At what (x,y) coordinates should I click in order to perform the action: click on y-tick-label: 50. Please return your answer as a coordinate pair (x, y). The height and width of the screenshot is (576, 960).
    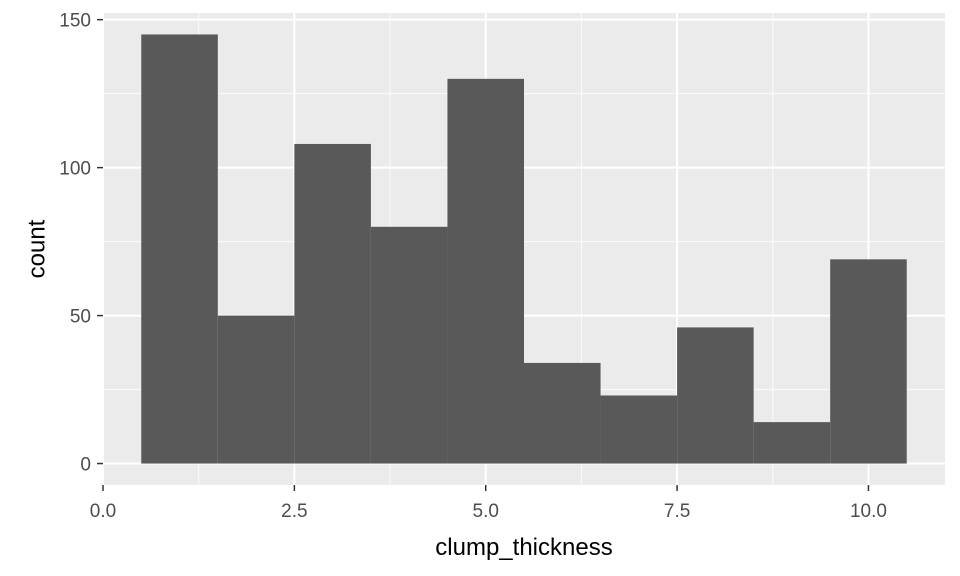
    Looking at the image, I should click on (80, 317).